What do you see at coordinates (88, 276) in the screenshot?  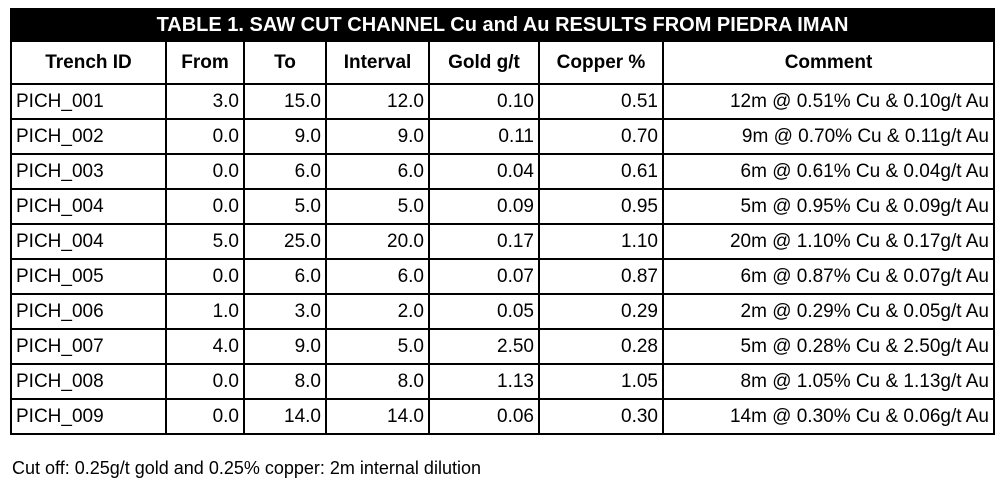 I see `table-cell: PICH_005` at bounding box center [88, 276].